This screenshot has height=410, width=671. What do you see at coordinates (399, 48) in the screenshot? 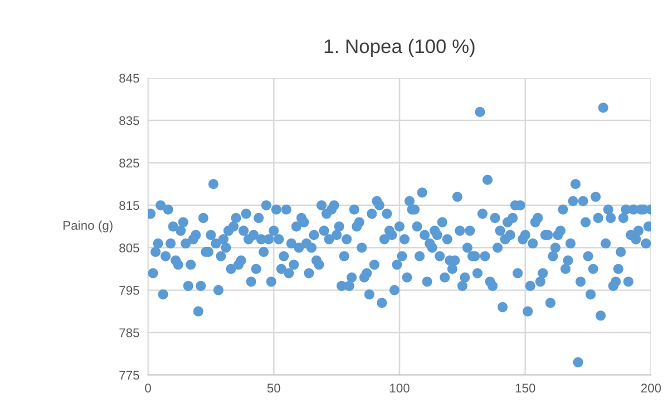
I see `chart-title: 1. Nopea (100 %)` at bounding box center [399, 48].